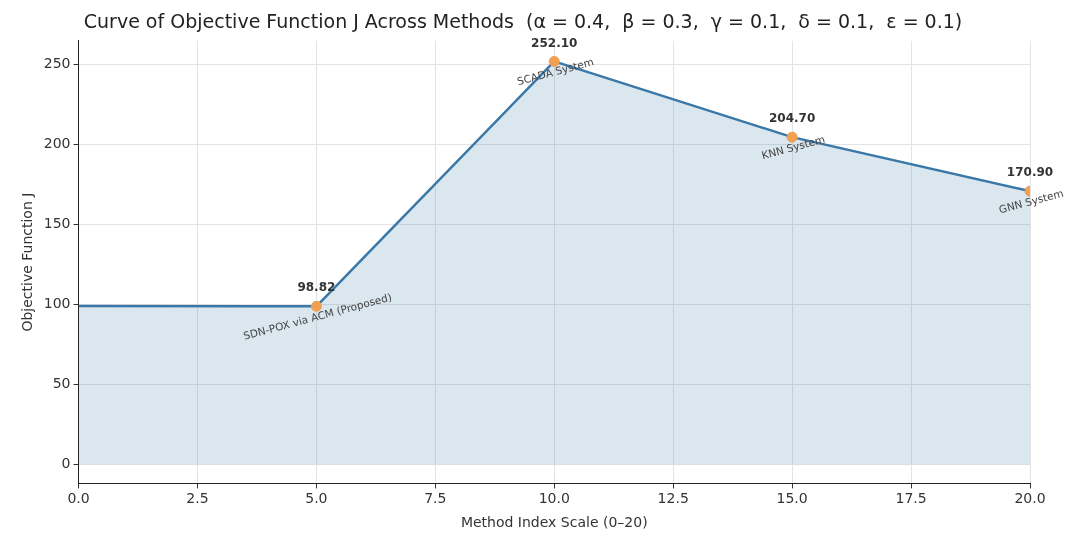 The width and height of the screenshot is (1088, 544). I want to click on y-tick-label: 0, so click(66, 462).